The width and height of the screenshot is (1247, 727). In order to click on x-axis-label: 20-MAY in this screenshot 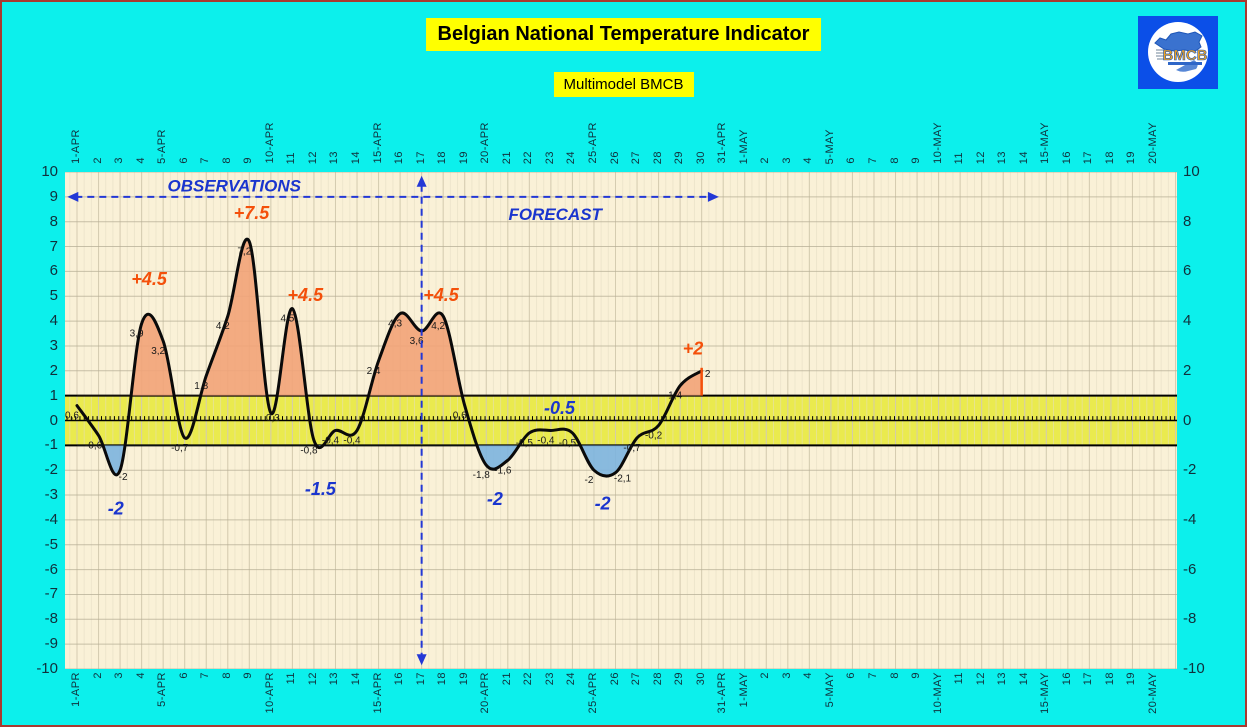, I will do `click(1153, 693)`.